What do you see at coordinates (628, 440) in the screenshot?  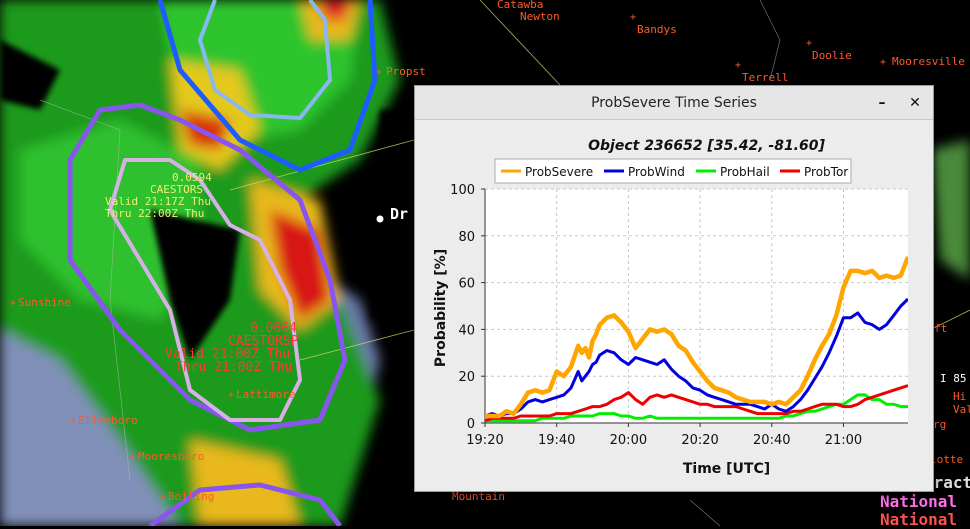 I see `x-tick-label: 20:00` at bounding box center [628, 440].